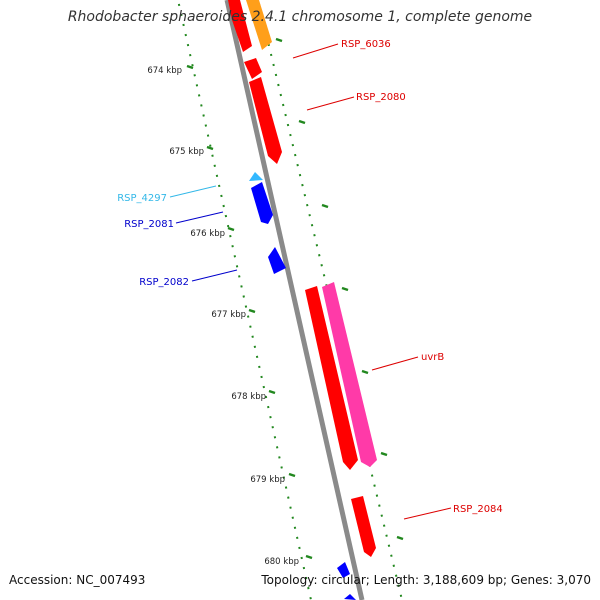 The width and height of the screenshot is (600, 600). What do you see at coordinates (277, 260) in the screenshot?
I see `gene-arrow-rsp-2082` at bounding box center [277, 260].